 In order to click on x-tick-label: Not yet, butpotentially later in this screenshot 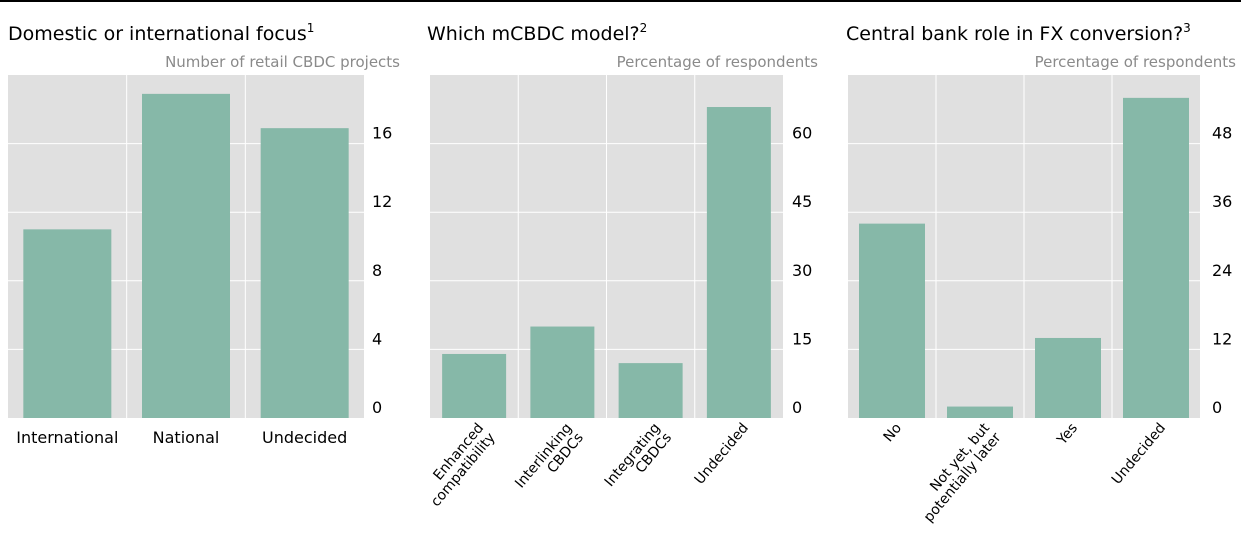, I will do `click(957, 473)`.